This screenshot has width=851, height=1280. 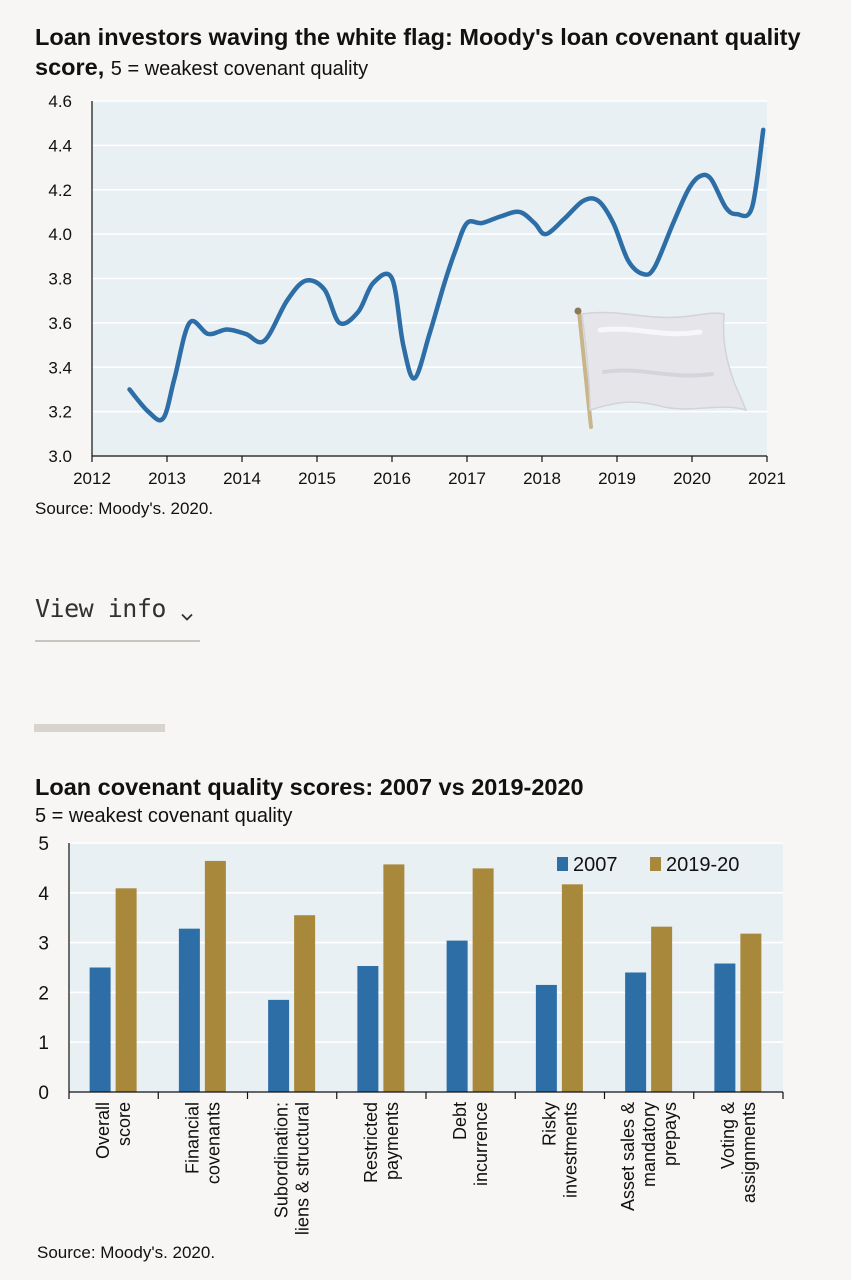 I want to click on y-tick-label: 4.0, so click(x=60, y=234).